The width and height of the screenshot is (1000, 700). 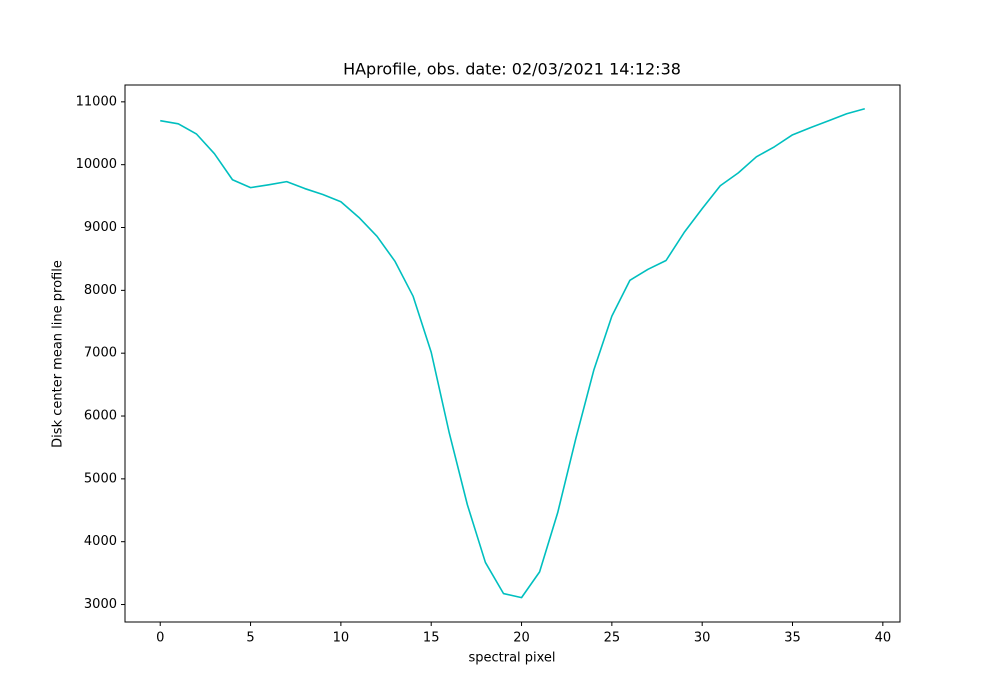 What do you see at coordinates (100, 541) in the screenshot?
I see `y-tick-label: 4000` at bounding box center [100, 541].